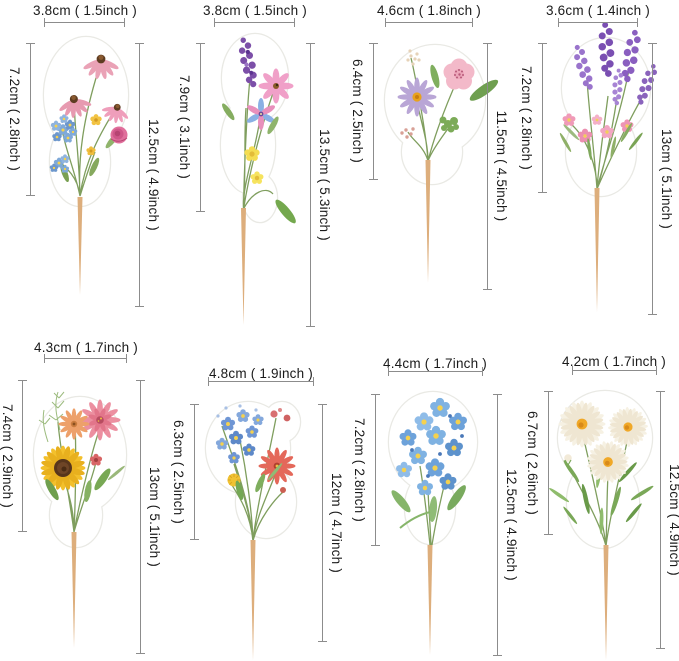 The height and width of the screenshot is (661, 679). Describe the element at coordinates (253, 530) in the screenshot. I see `blue-wildflower-red-daisy-bouquet-illustration` at that location.